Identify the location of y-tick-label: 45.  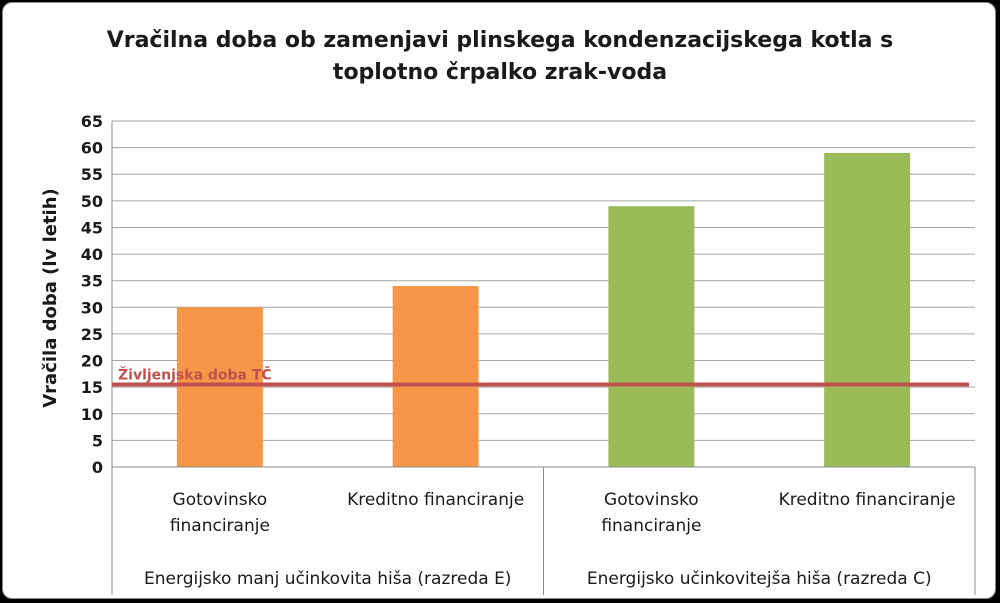
(92, 227).